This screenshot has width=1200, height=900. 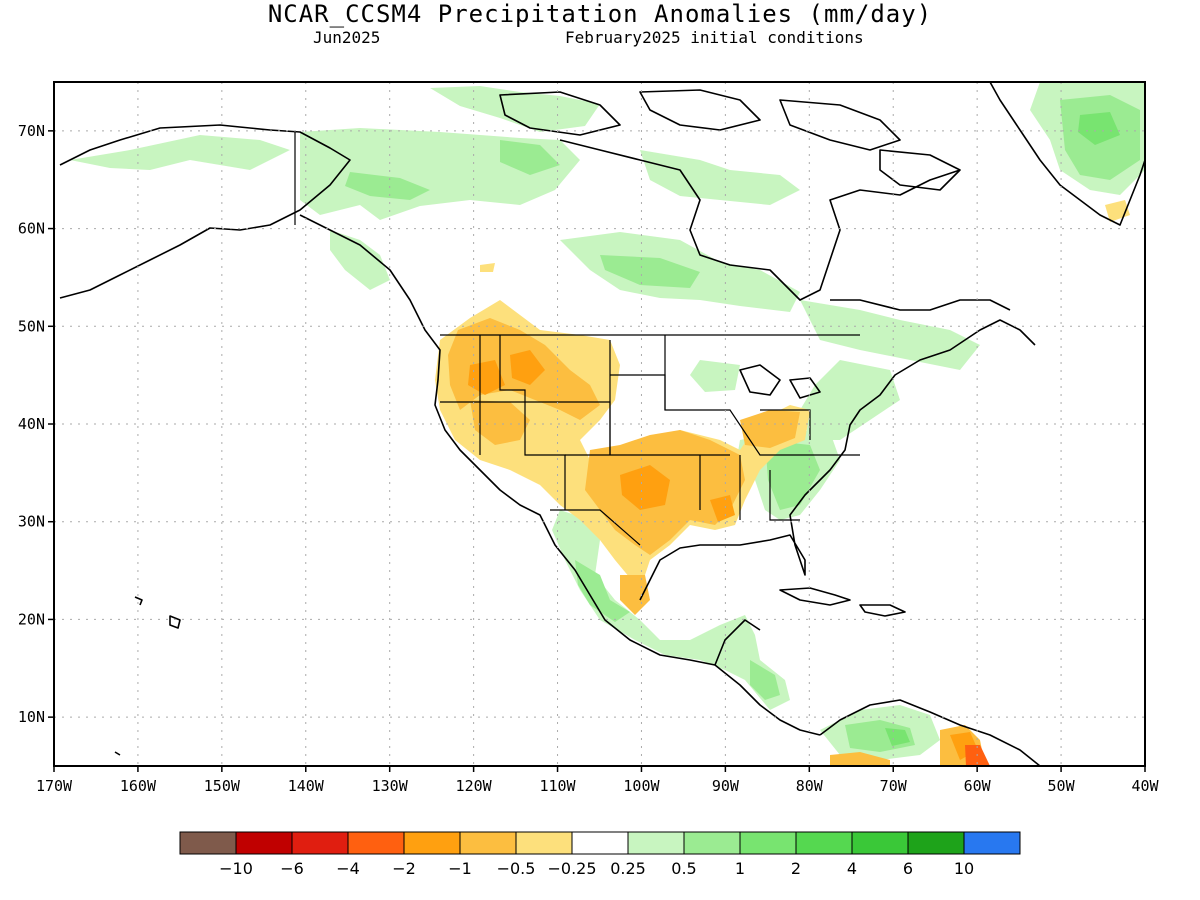 What do you see at coordinates (1145, 786) in the screenshot?
I see `lon-label: 40W` at bounding box center [1145, 786].